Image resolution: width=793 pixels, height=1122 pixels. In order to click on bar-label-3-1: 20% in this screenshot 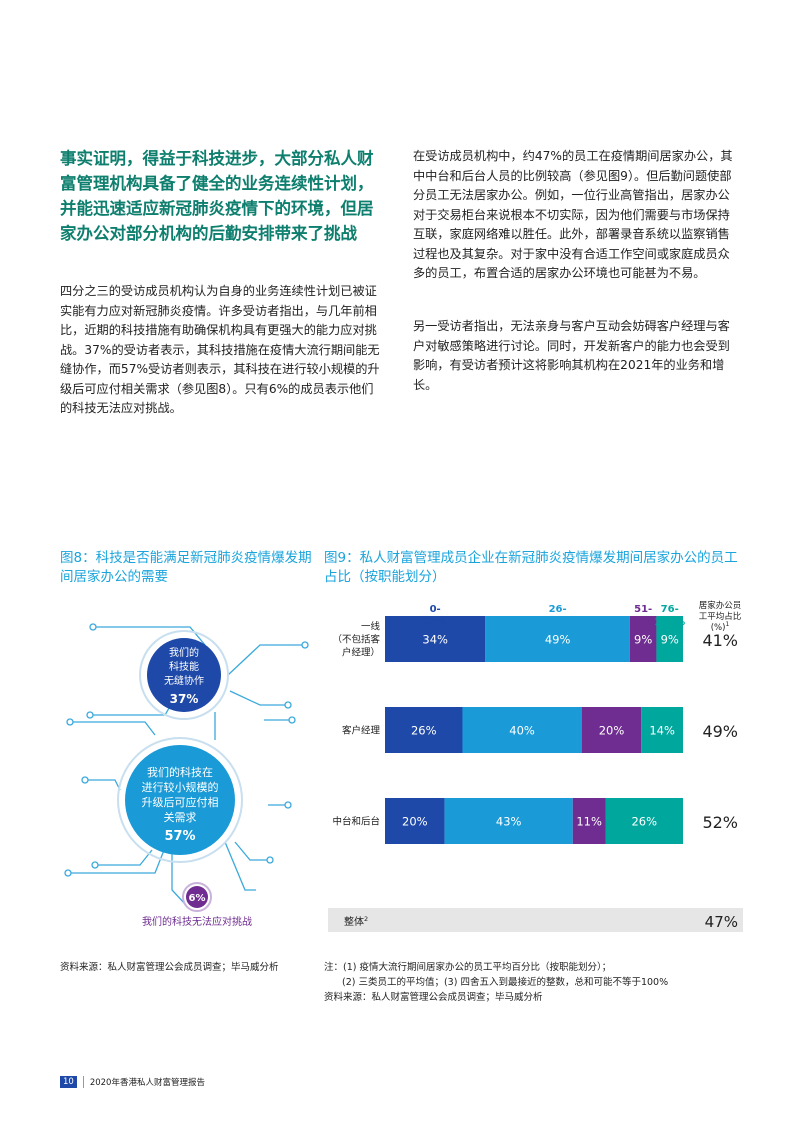, I will do `click(415, 822)`.